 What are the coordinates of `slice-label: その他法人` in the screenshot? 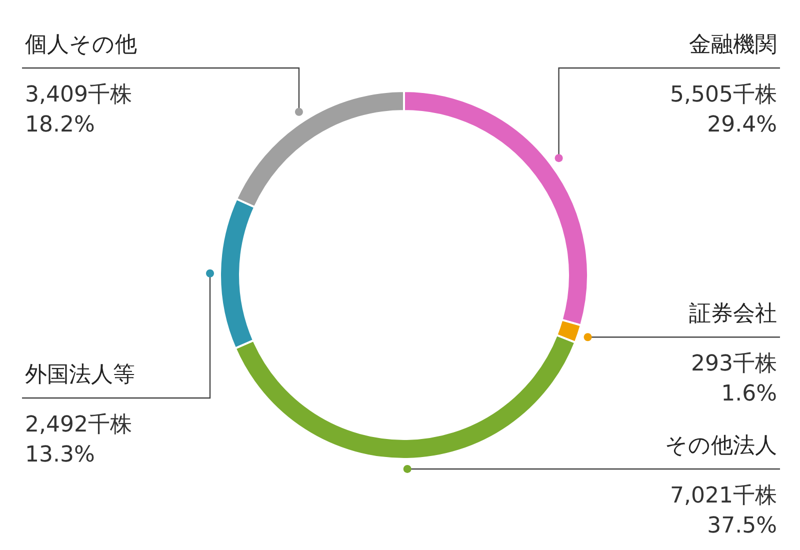 It's located at (721, 445).